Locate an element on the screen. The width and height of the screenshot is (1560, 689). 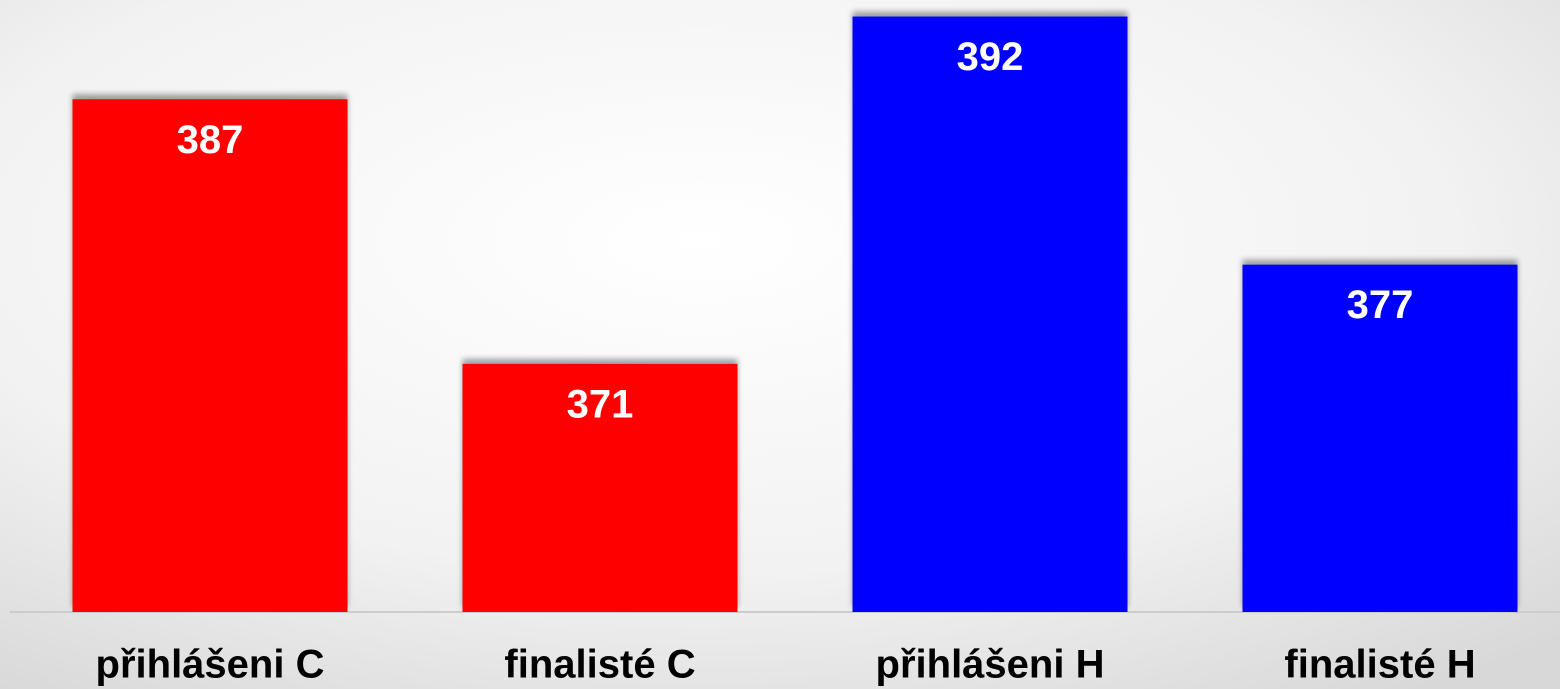
x-tick-label: přihlášeni H is located at coordinates (990, 665).